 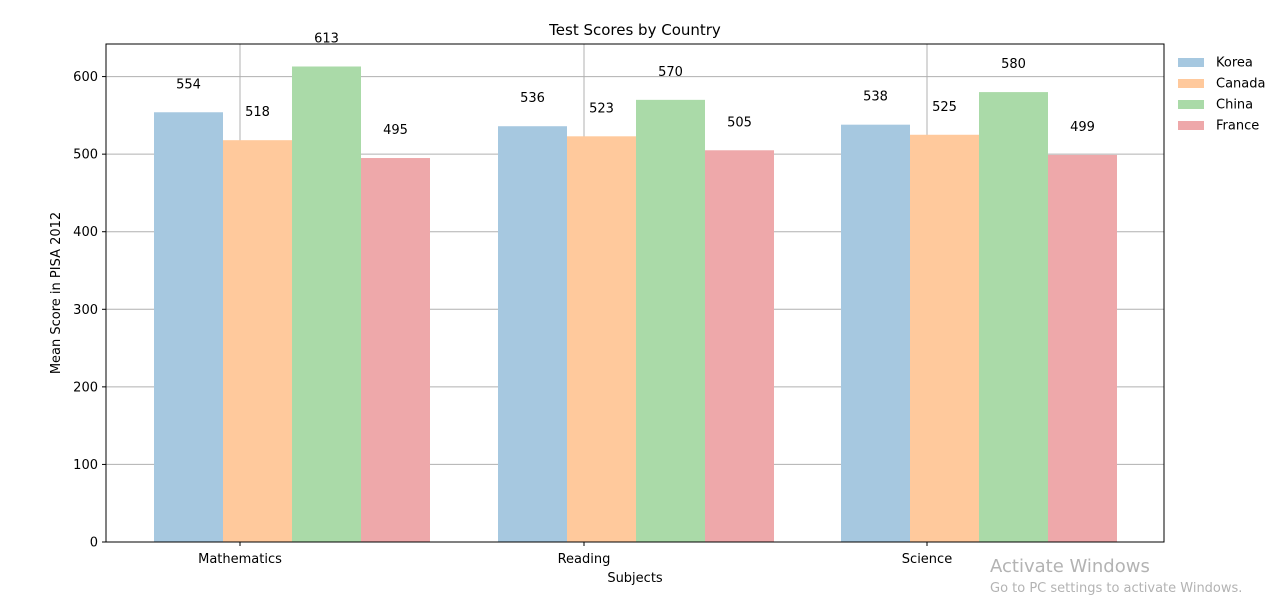 What do you see at coordinates (1191, 125) in the screenshot?
I see `legend-swatch-france` at bounding box center [1191, 125].